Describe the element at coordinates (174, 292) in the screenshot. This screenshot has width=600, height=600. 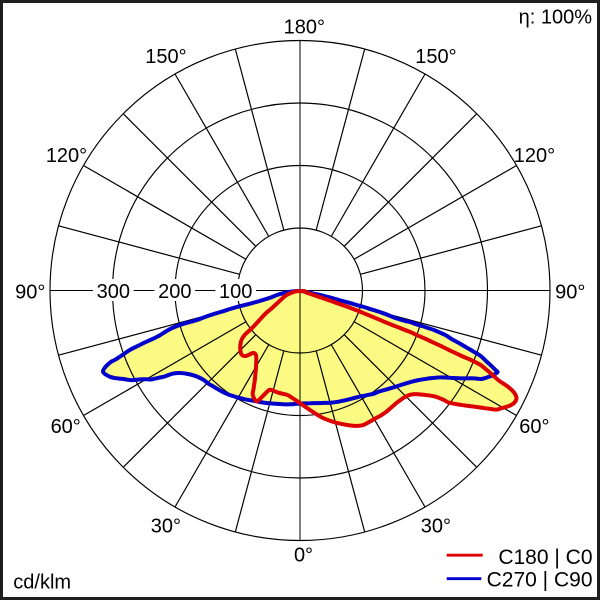
I see `svg-text: 200` at that location.